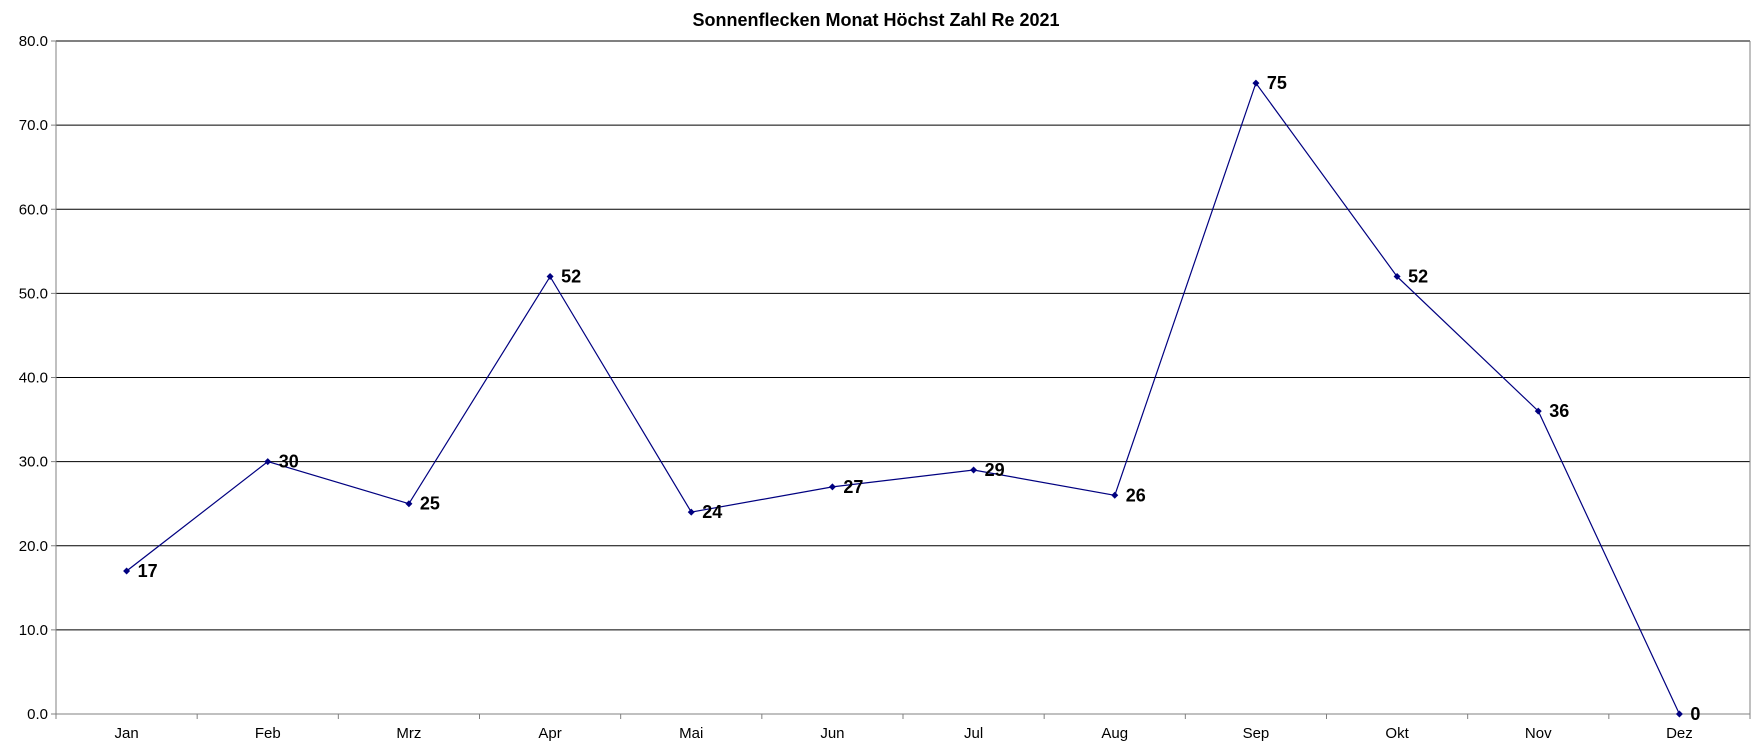  I want to click on y-axis-ticks: 0.0 10.0 20.0 30.0 40.0 50.0 60.0 70.0 80.0, so click(37, 378).